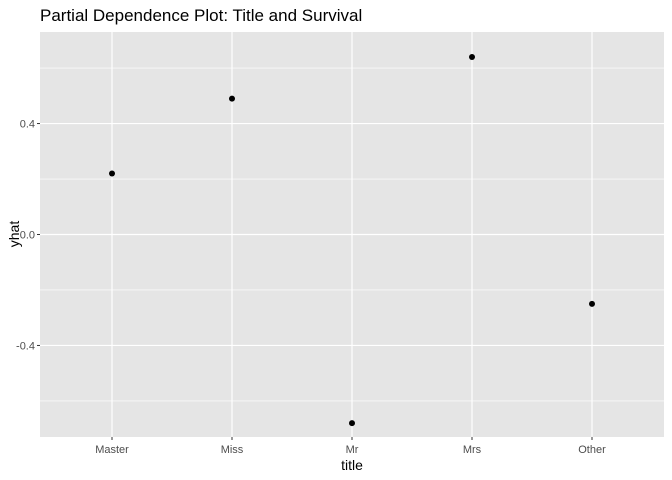 This screenshot has height=480, width=672. What do you see at coordinates (232, 450) in the screenshot?
I see `x-tick-label-miss: Miss` at bounding box center [232, 450].